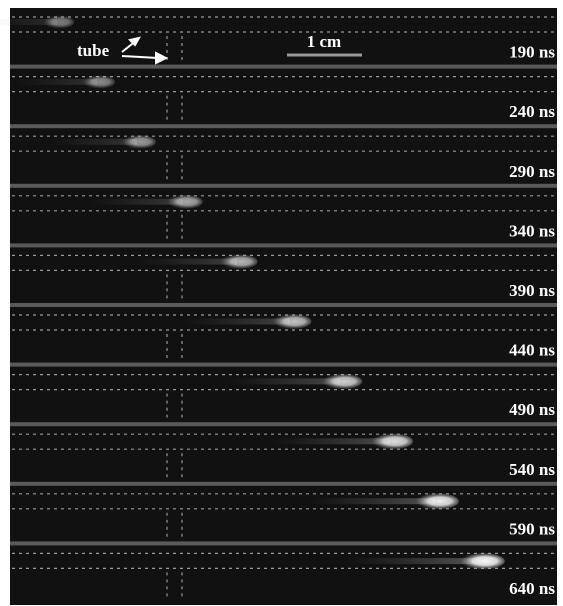 The width and height of the screenshot is (563, 606). Describe the element at coordinates (145, 50) in the screenshot. I see `tube-arrows` at that location.